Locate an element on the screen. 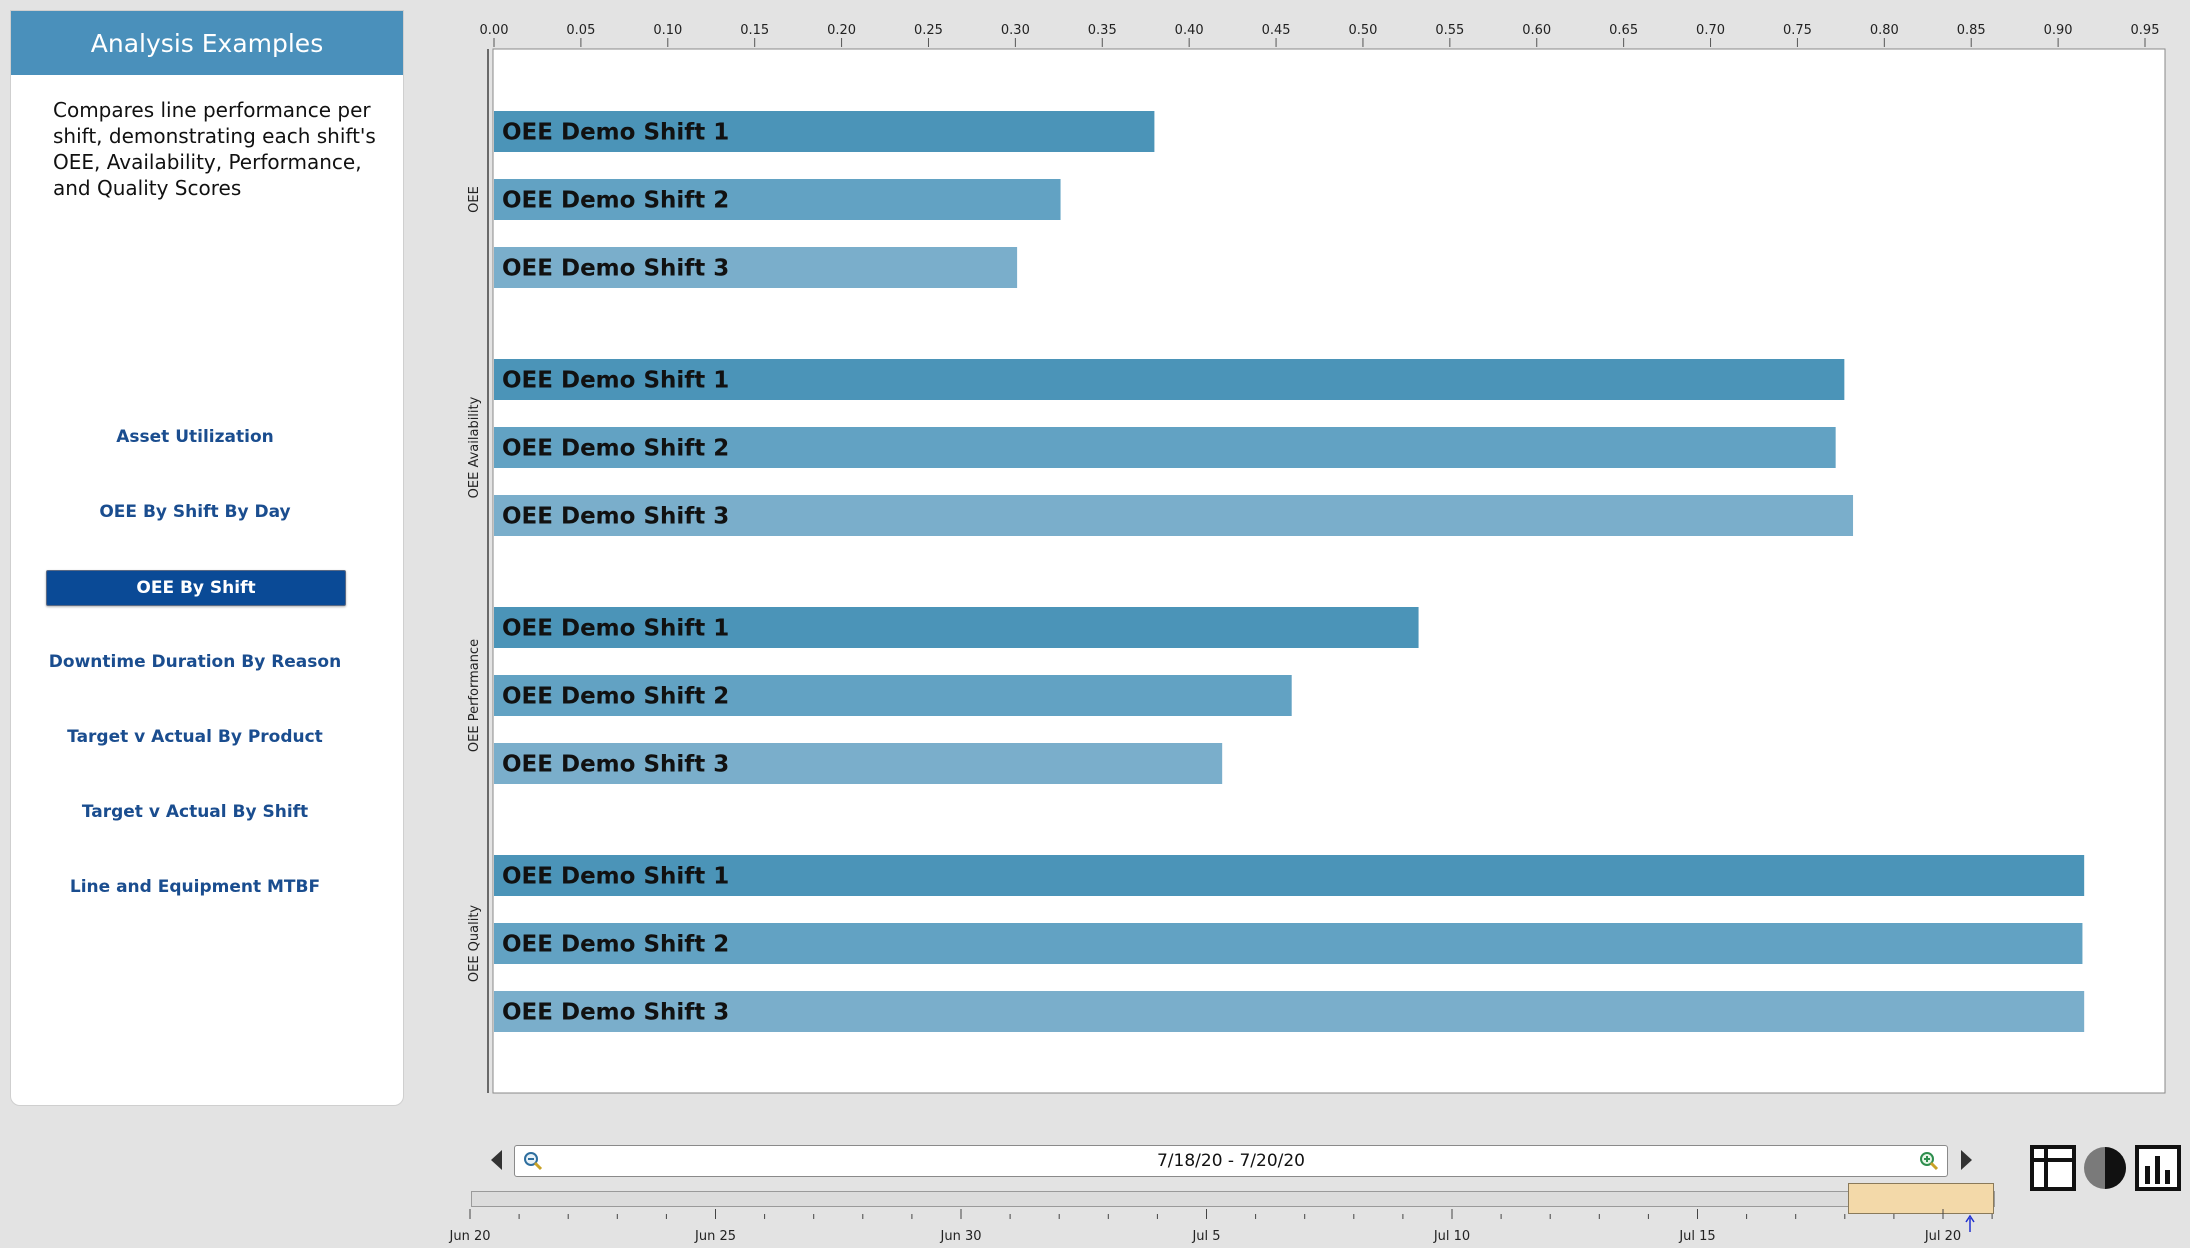  x-tick-label: 0.95 is located at coordinates (2145, 30).